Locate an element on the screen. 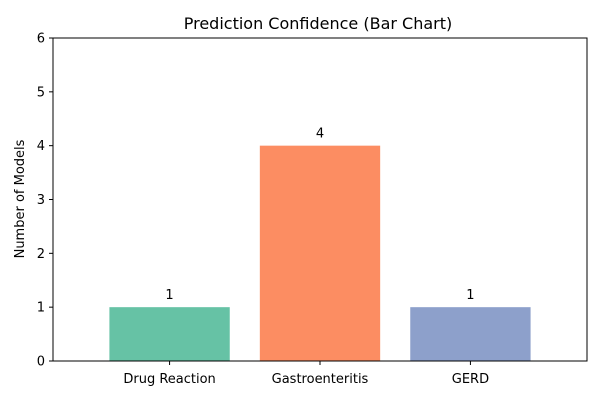 This screenshot has width=600, height=404. y-axis-ticks: 0 1 2 3 4 5 6 is located at coordinates (45, 201).